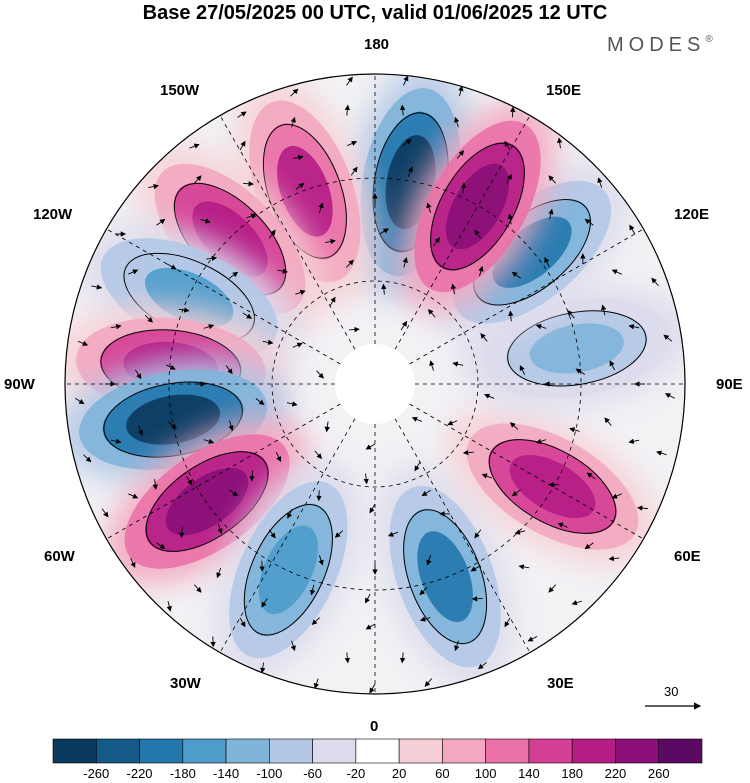  I want to click on lon-label-90w: 90W, so click(19, 384).